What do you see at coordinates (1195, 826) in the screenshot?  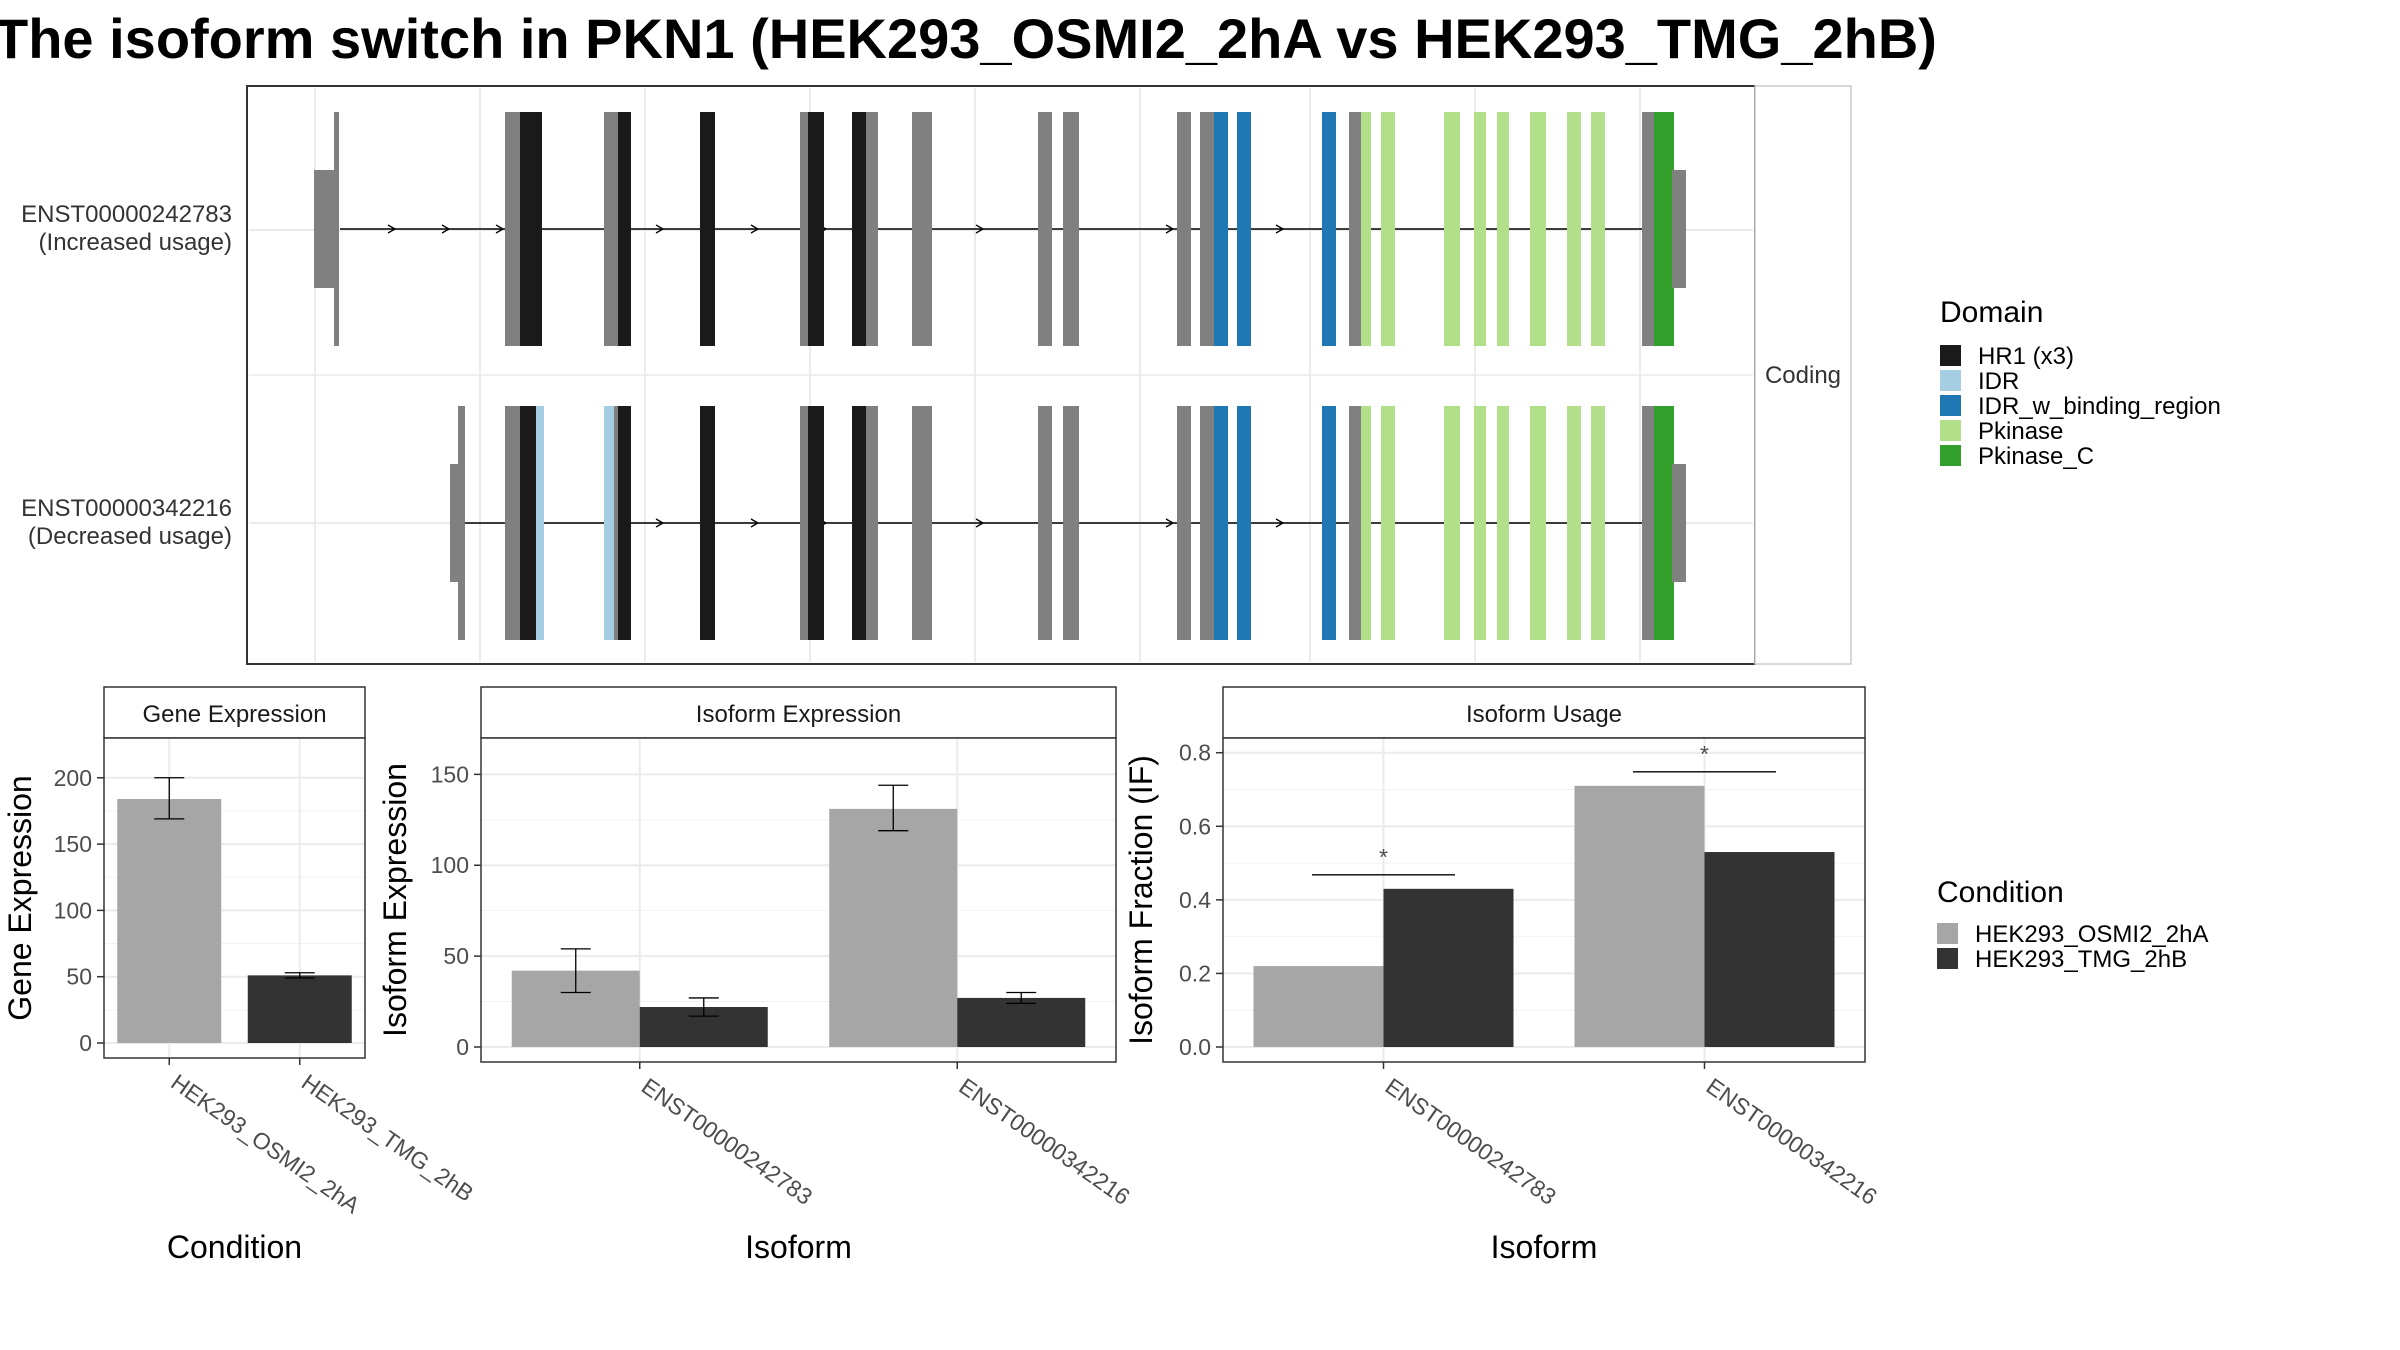 I see `y-tick-label-3: 0.6` at bounding box center [1195, 826].